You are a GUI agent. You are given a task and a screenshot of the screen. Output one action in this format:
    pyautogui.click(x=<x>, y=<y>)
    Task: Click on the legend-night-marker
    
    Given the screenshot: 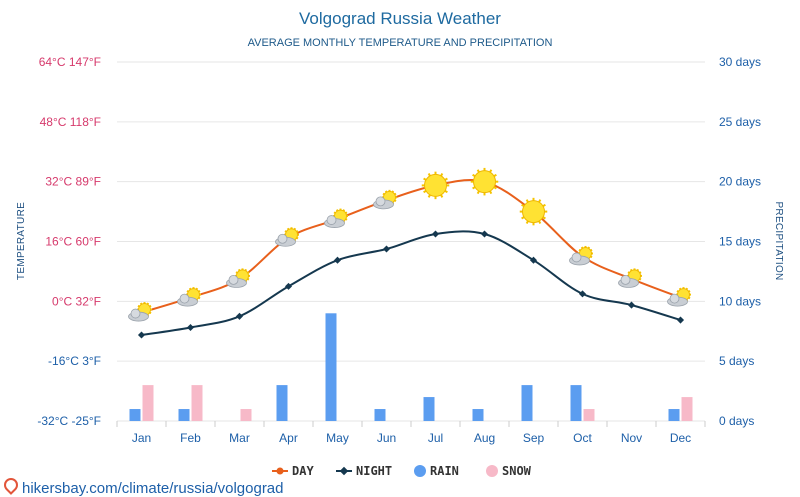 What is the action you would take?
    pyautogui.click(x=344, y=471)
    